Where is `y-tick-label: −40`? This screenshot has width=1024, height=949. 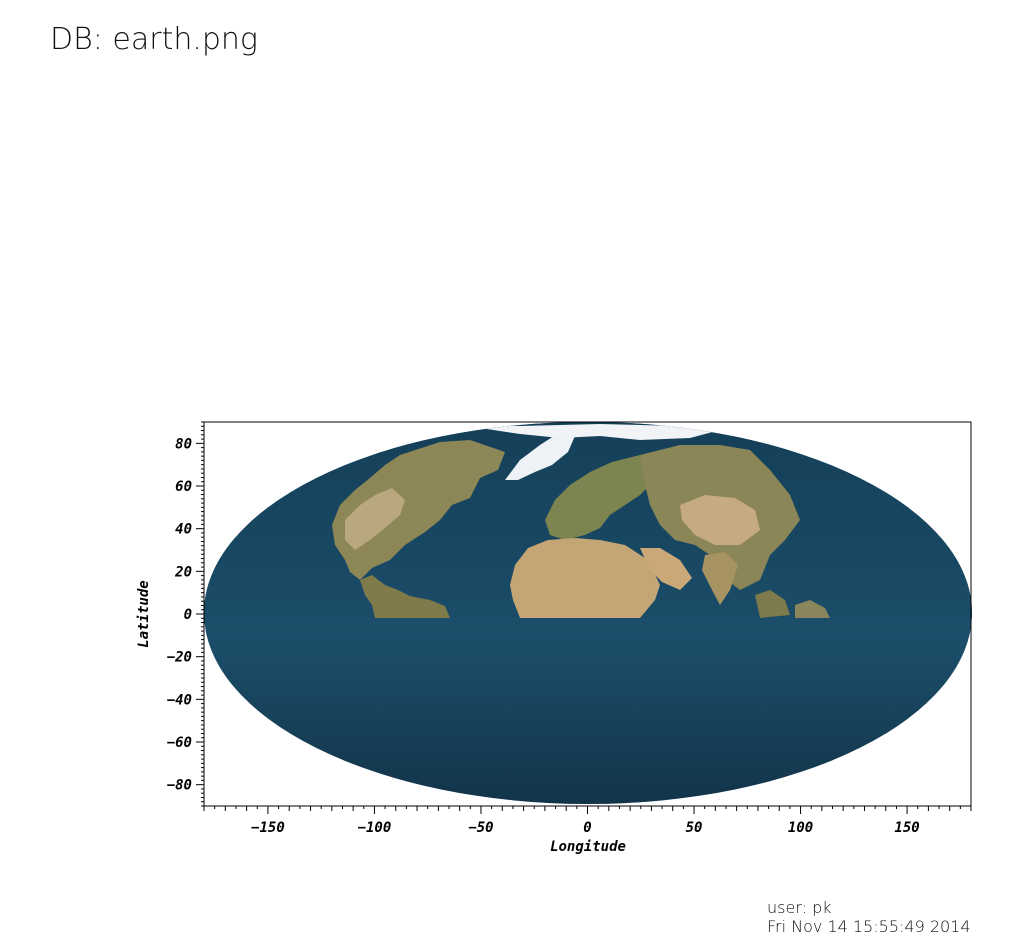 y-tick-label: −40 is located at coordinates (179, 700).